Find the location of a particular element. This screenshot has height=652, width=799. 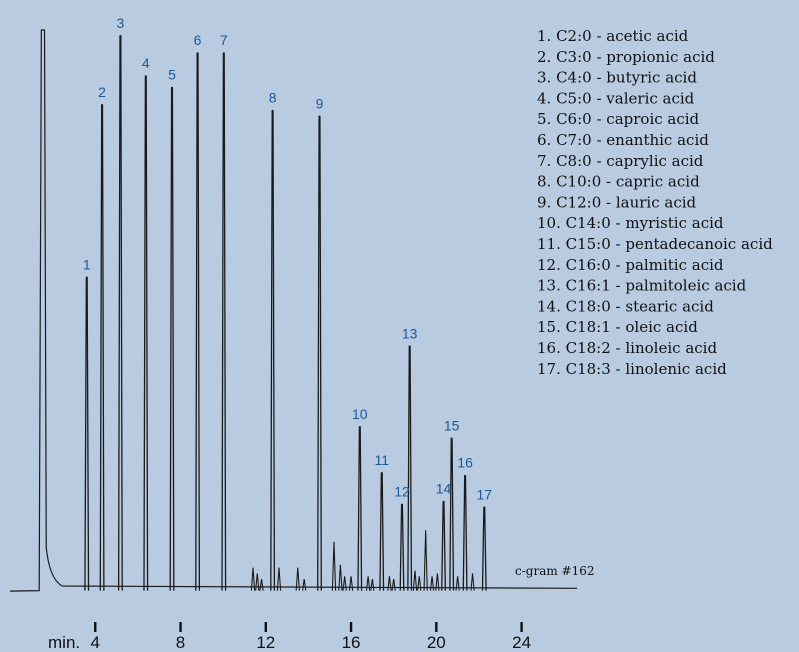

peak-label-5: 5 is located at coordinates (172, 75).